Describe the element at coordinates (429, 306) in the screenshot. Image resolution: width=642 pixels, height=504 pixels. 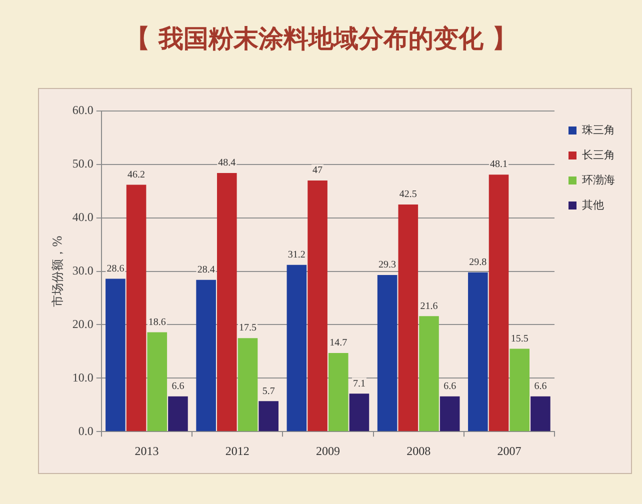
I see `data-label: 21.6` at that location.